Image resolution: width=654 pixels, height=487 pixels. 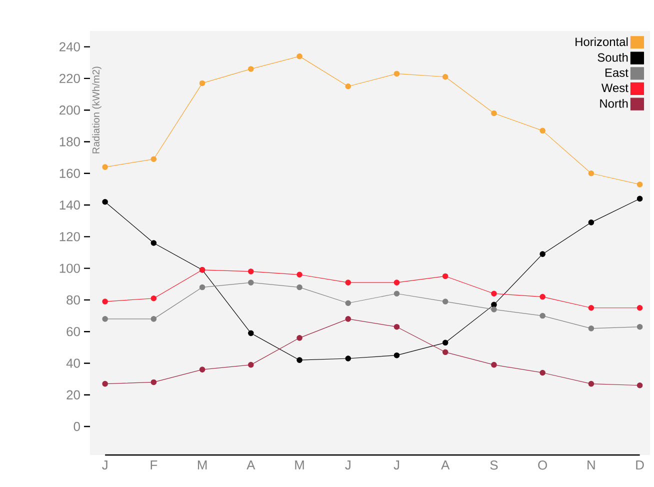 What do you see at coordinates (542, 465) in the screenshot?
I see `x-tick-label: O` at bounding box center [542, 465].